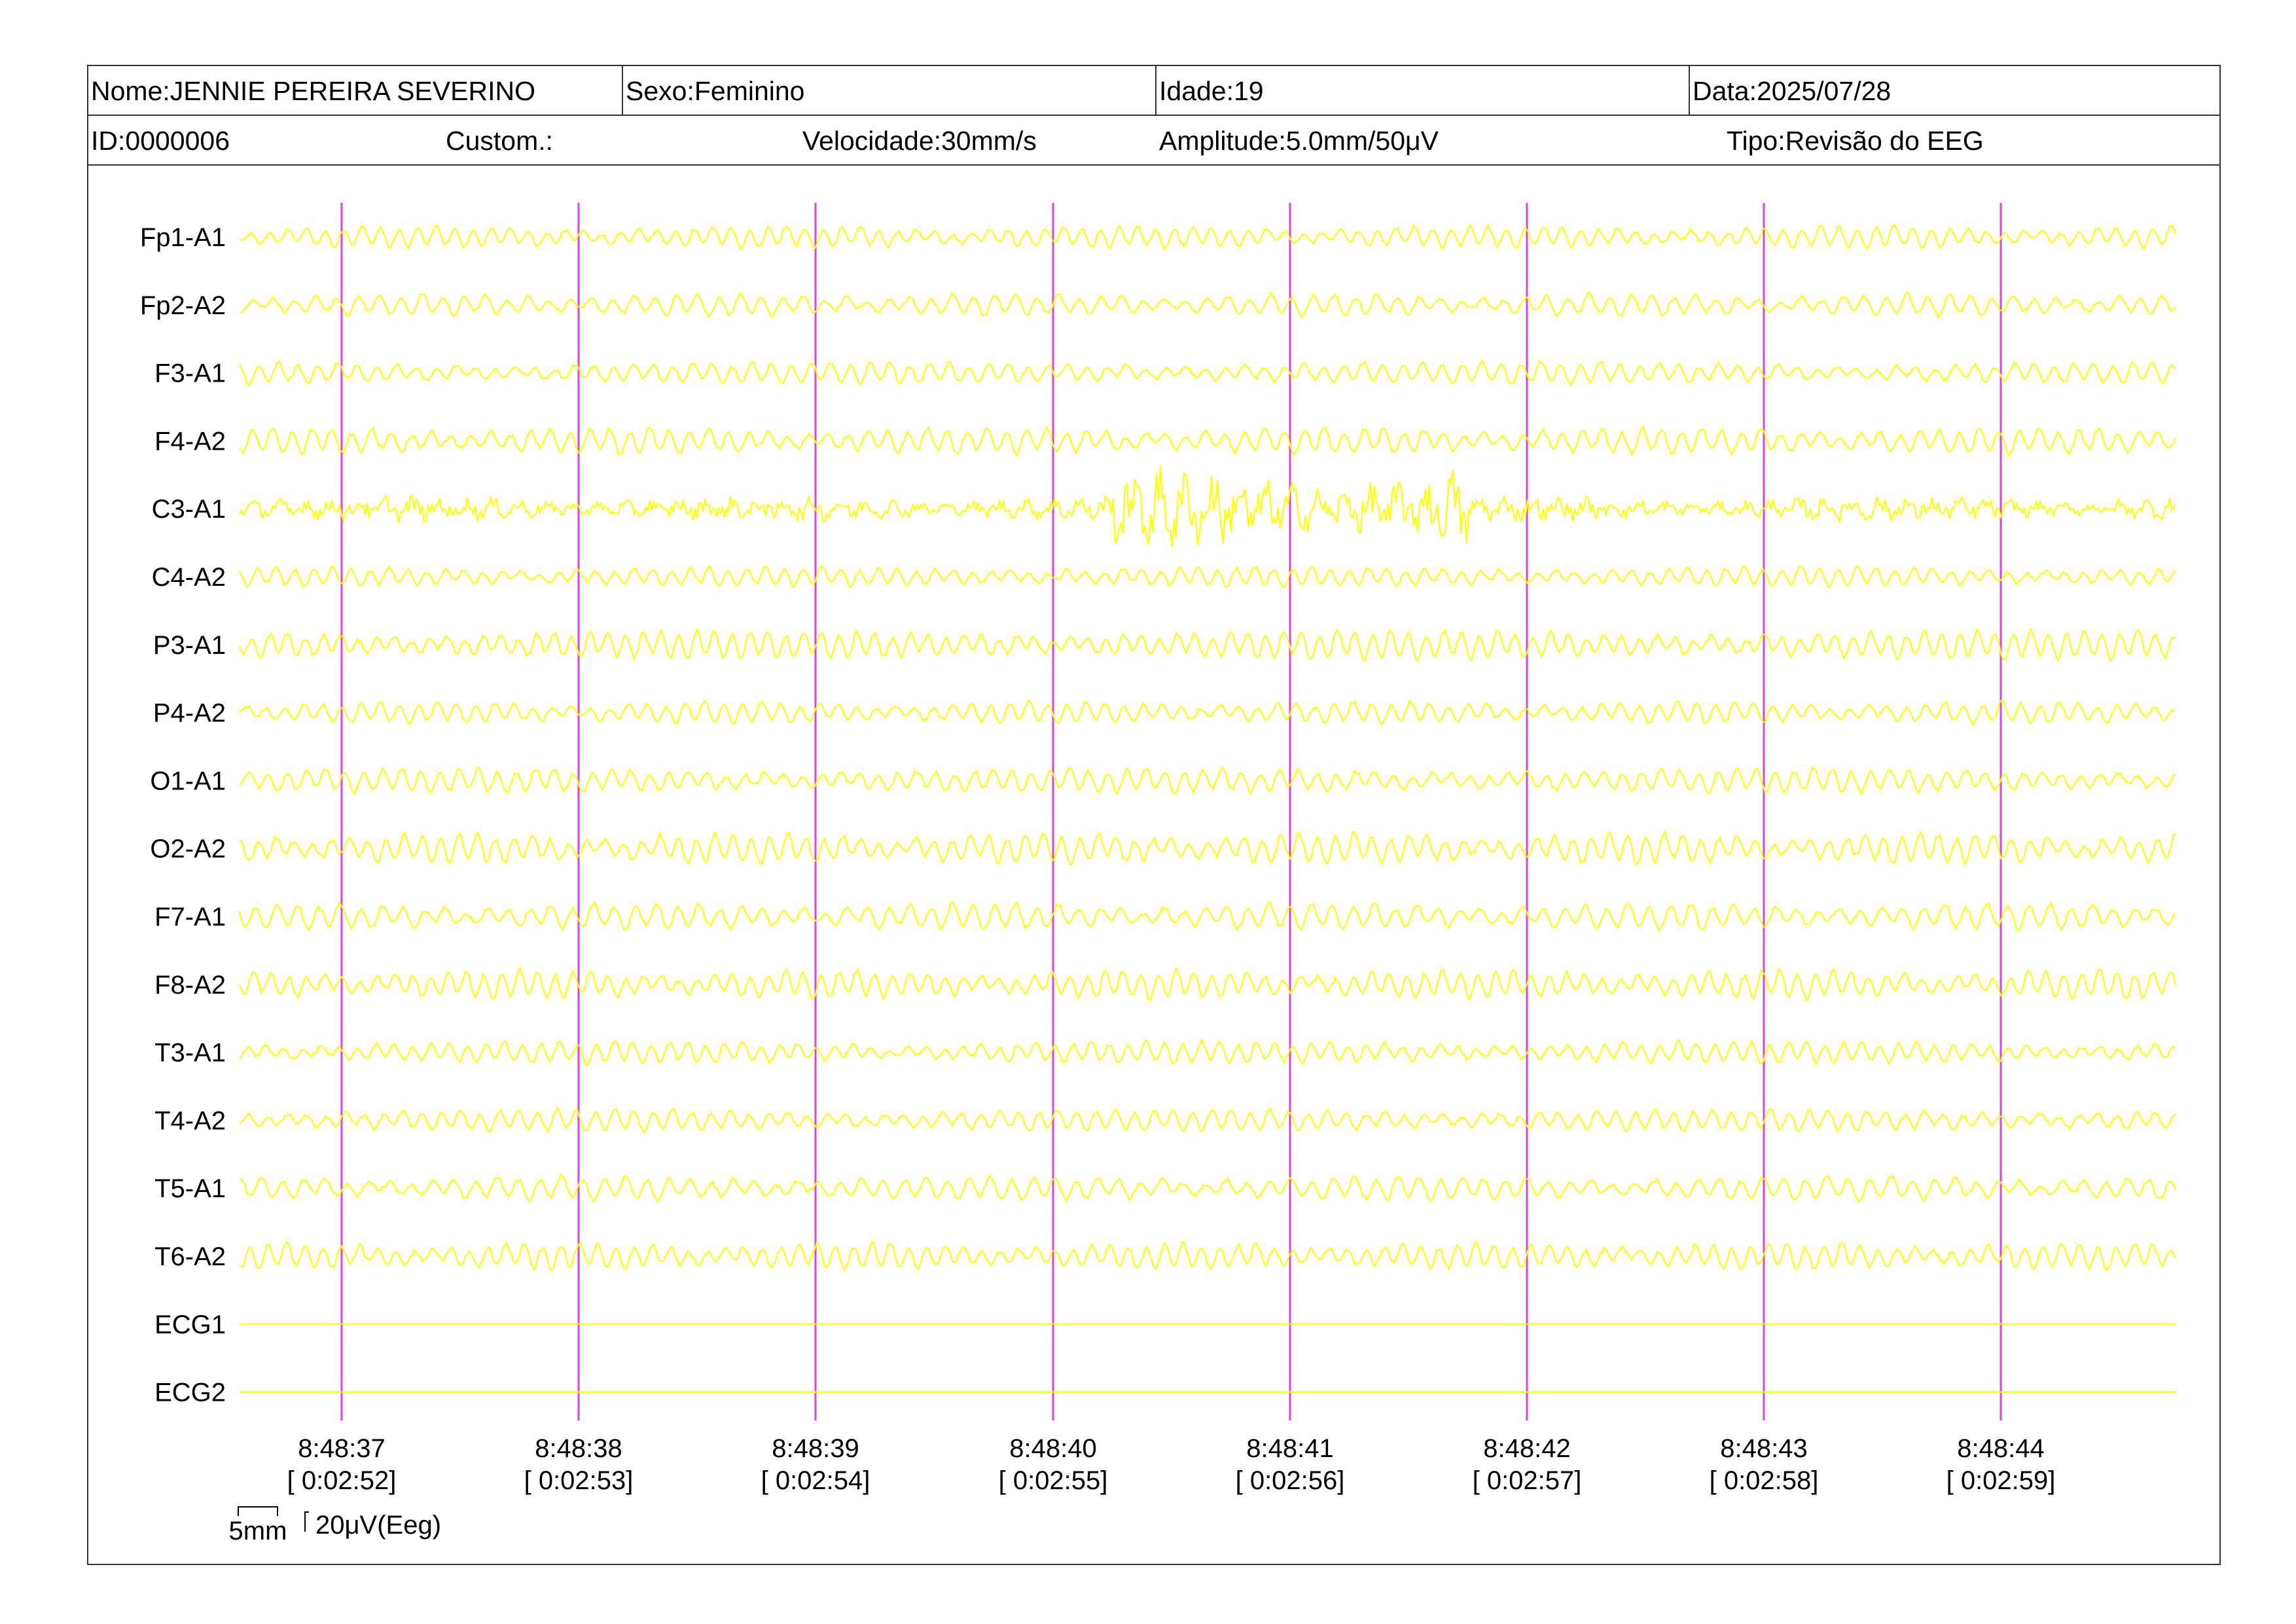  Describe the element at coordinates (189, 509) in the screenshot. I see `channel-label: C3-A1` at that location.